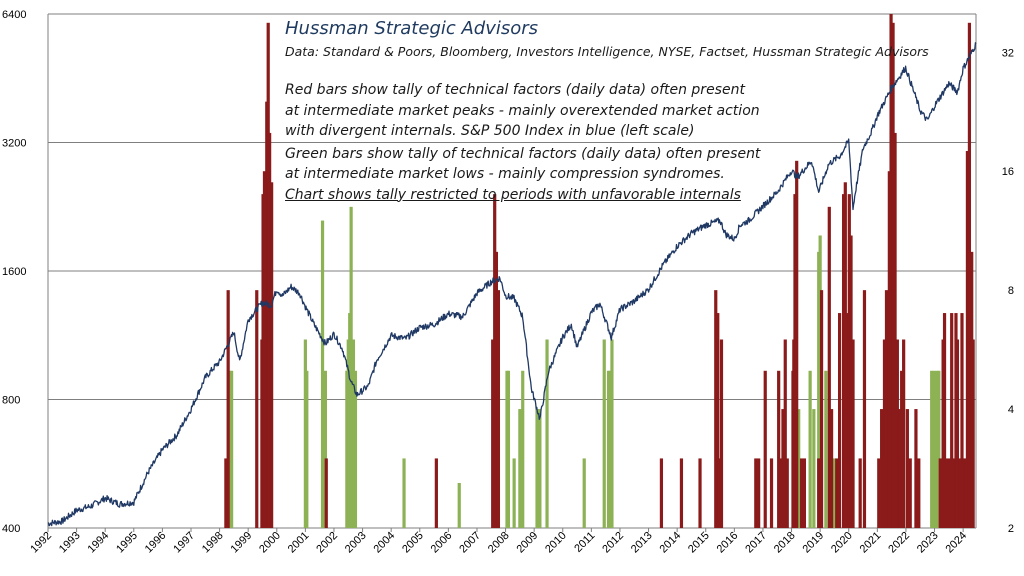  I want to click on x-tick-label: 2012, so click(613, 543).